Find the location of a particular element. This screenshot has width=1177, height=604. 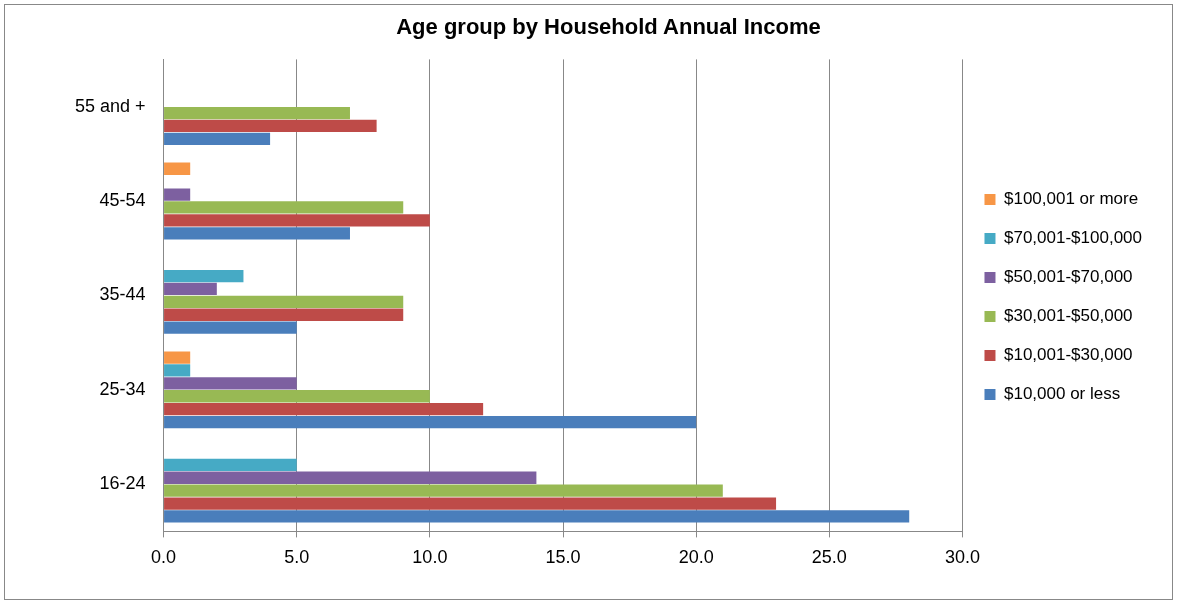

y-tick-label: 55 and + is located at coordinates (110, 105).